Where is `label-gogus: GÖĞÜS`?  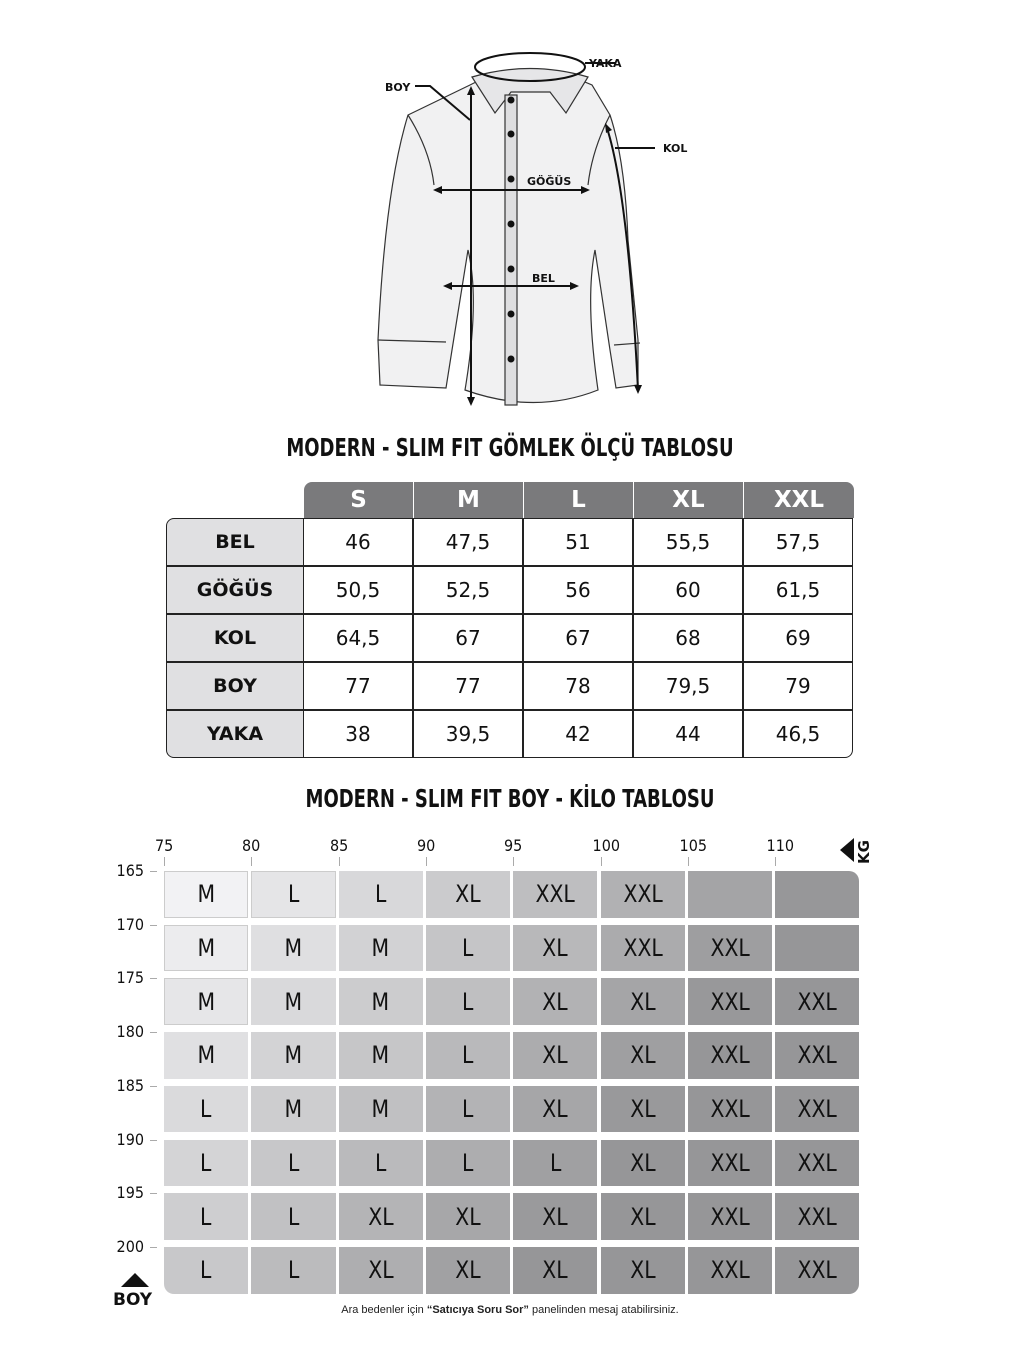
label-gogus: GÖĞÜS is located at coordinates (549, 181).